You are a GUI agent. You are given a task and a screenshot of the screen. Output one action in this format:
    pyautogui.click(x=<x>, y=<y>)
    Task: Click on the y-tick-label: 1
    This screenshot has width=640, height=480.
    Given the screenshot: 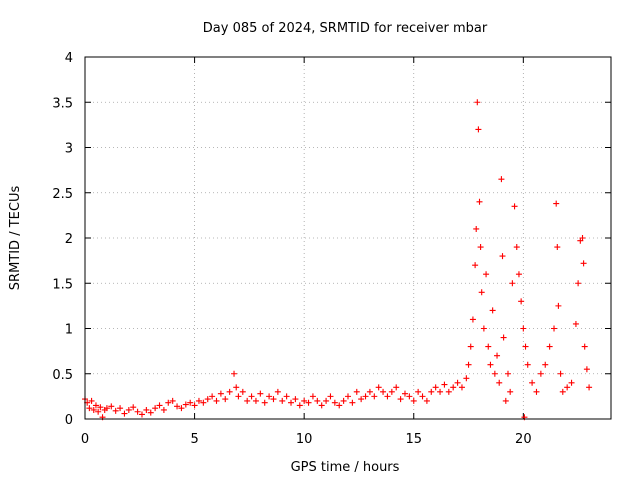 What is the action you would take?
    pyautogui.click(x=69, y=330)
    